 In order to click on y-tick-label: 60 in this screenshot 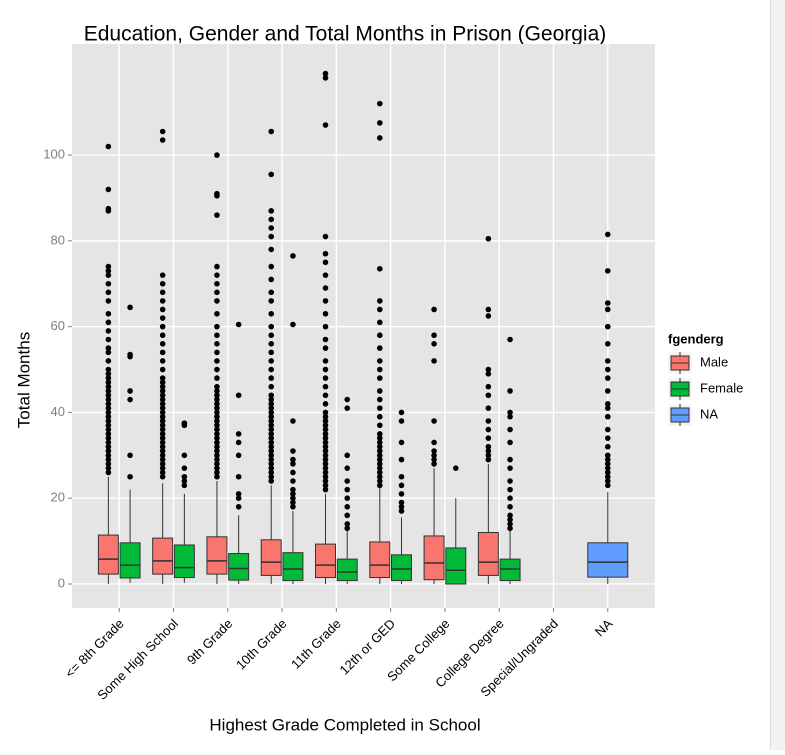, I will do `click(58, 325)`.